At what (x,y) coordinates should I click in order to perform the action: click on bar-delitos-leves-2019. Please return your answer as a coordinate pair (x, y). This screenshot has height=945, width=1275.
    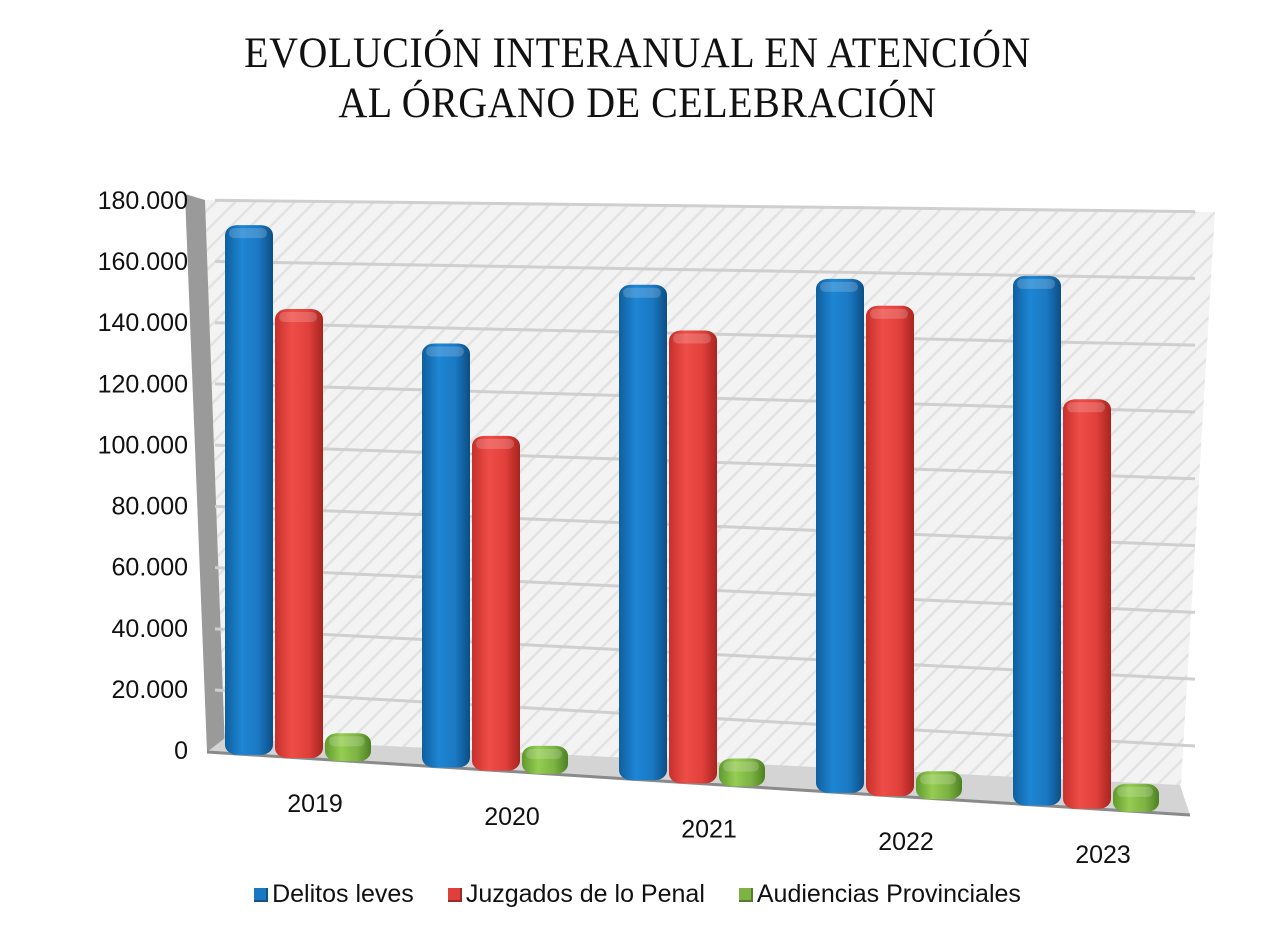
    Looking at the image, I should click on (249, 490).